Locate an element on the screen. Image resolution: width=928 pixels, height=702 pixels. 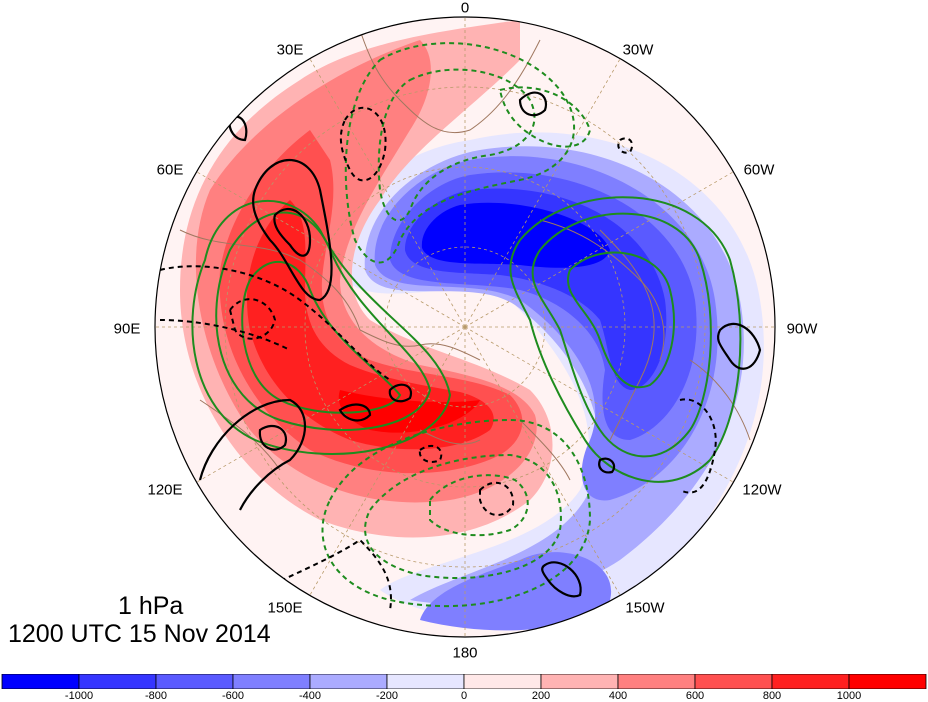
colorbar-tick-label: 600 is located at coordinates (695, 696).